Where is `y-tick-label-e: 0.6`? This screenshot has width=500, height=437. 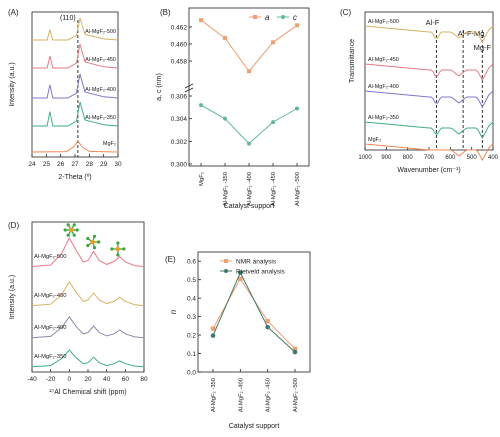 y-tick-label-e: 0.6 is located at coordinates (191, 262).